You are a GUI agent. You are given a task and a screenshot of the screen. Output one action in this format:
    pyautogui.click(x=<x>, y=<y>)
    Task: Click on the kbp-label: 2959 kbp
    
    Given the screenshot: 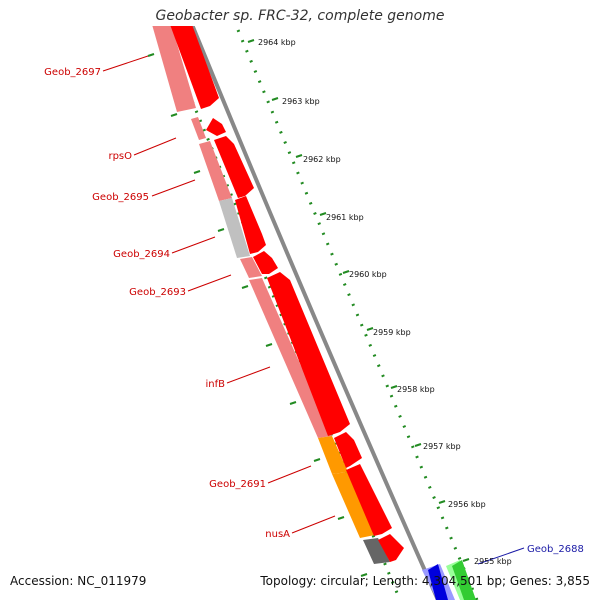 What is the action you would take?
    pyautogui.click(x=392, y=332)
    